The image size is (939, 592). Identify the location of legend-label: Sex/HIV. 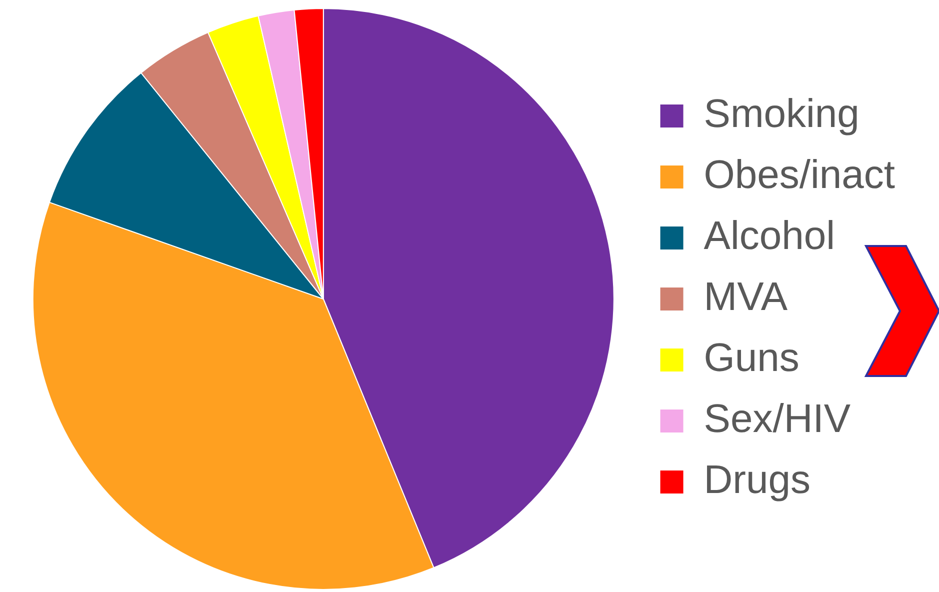
(777, 419).